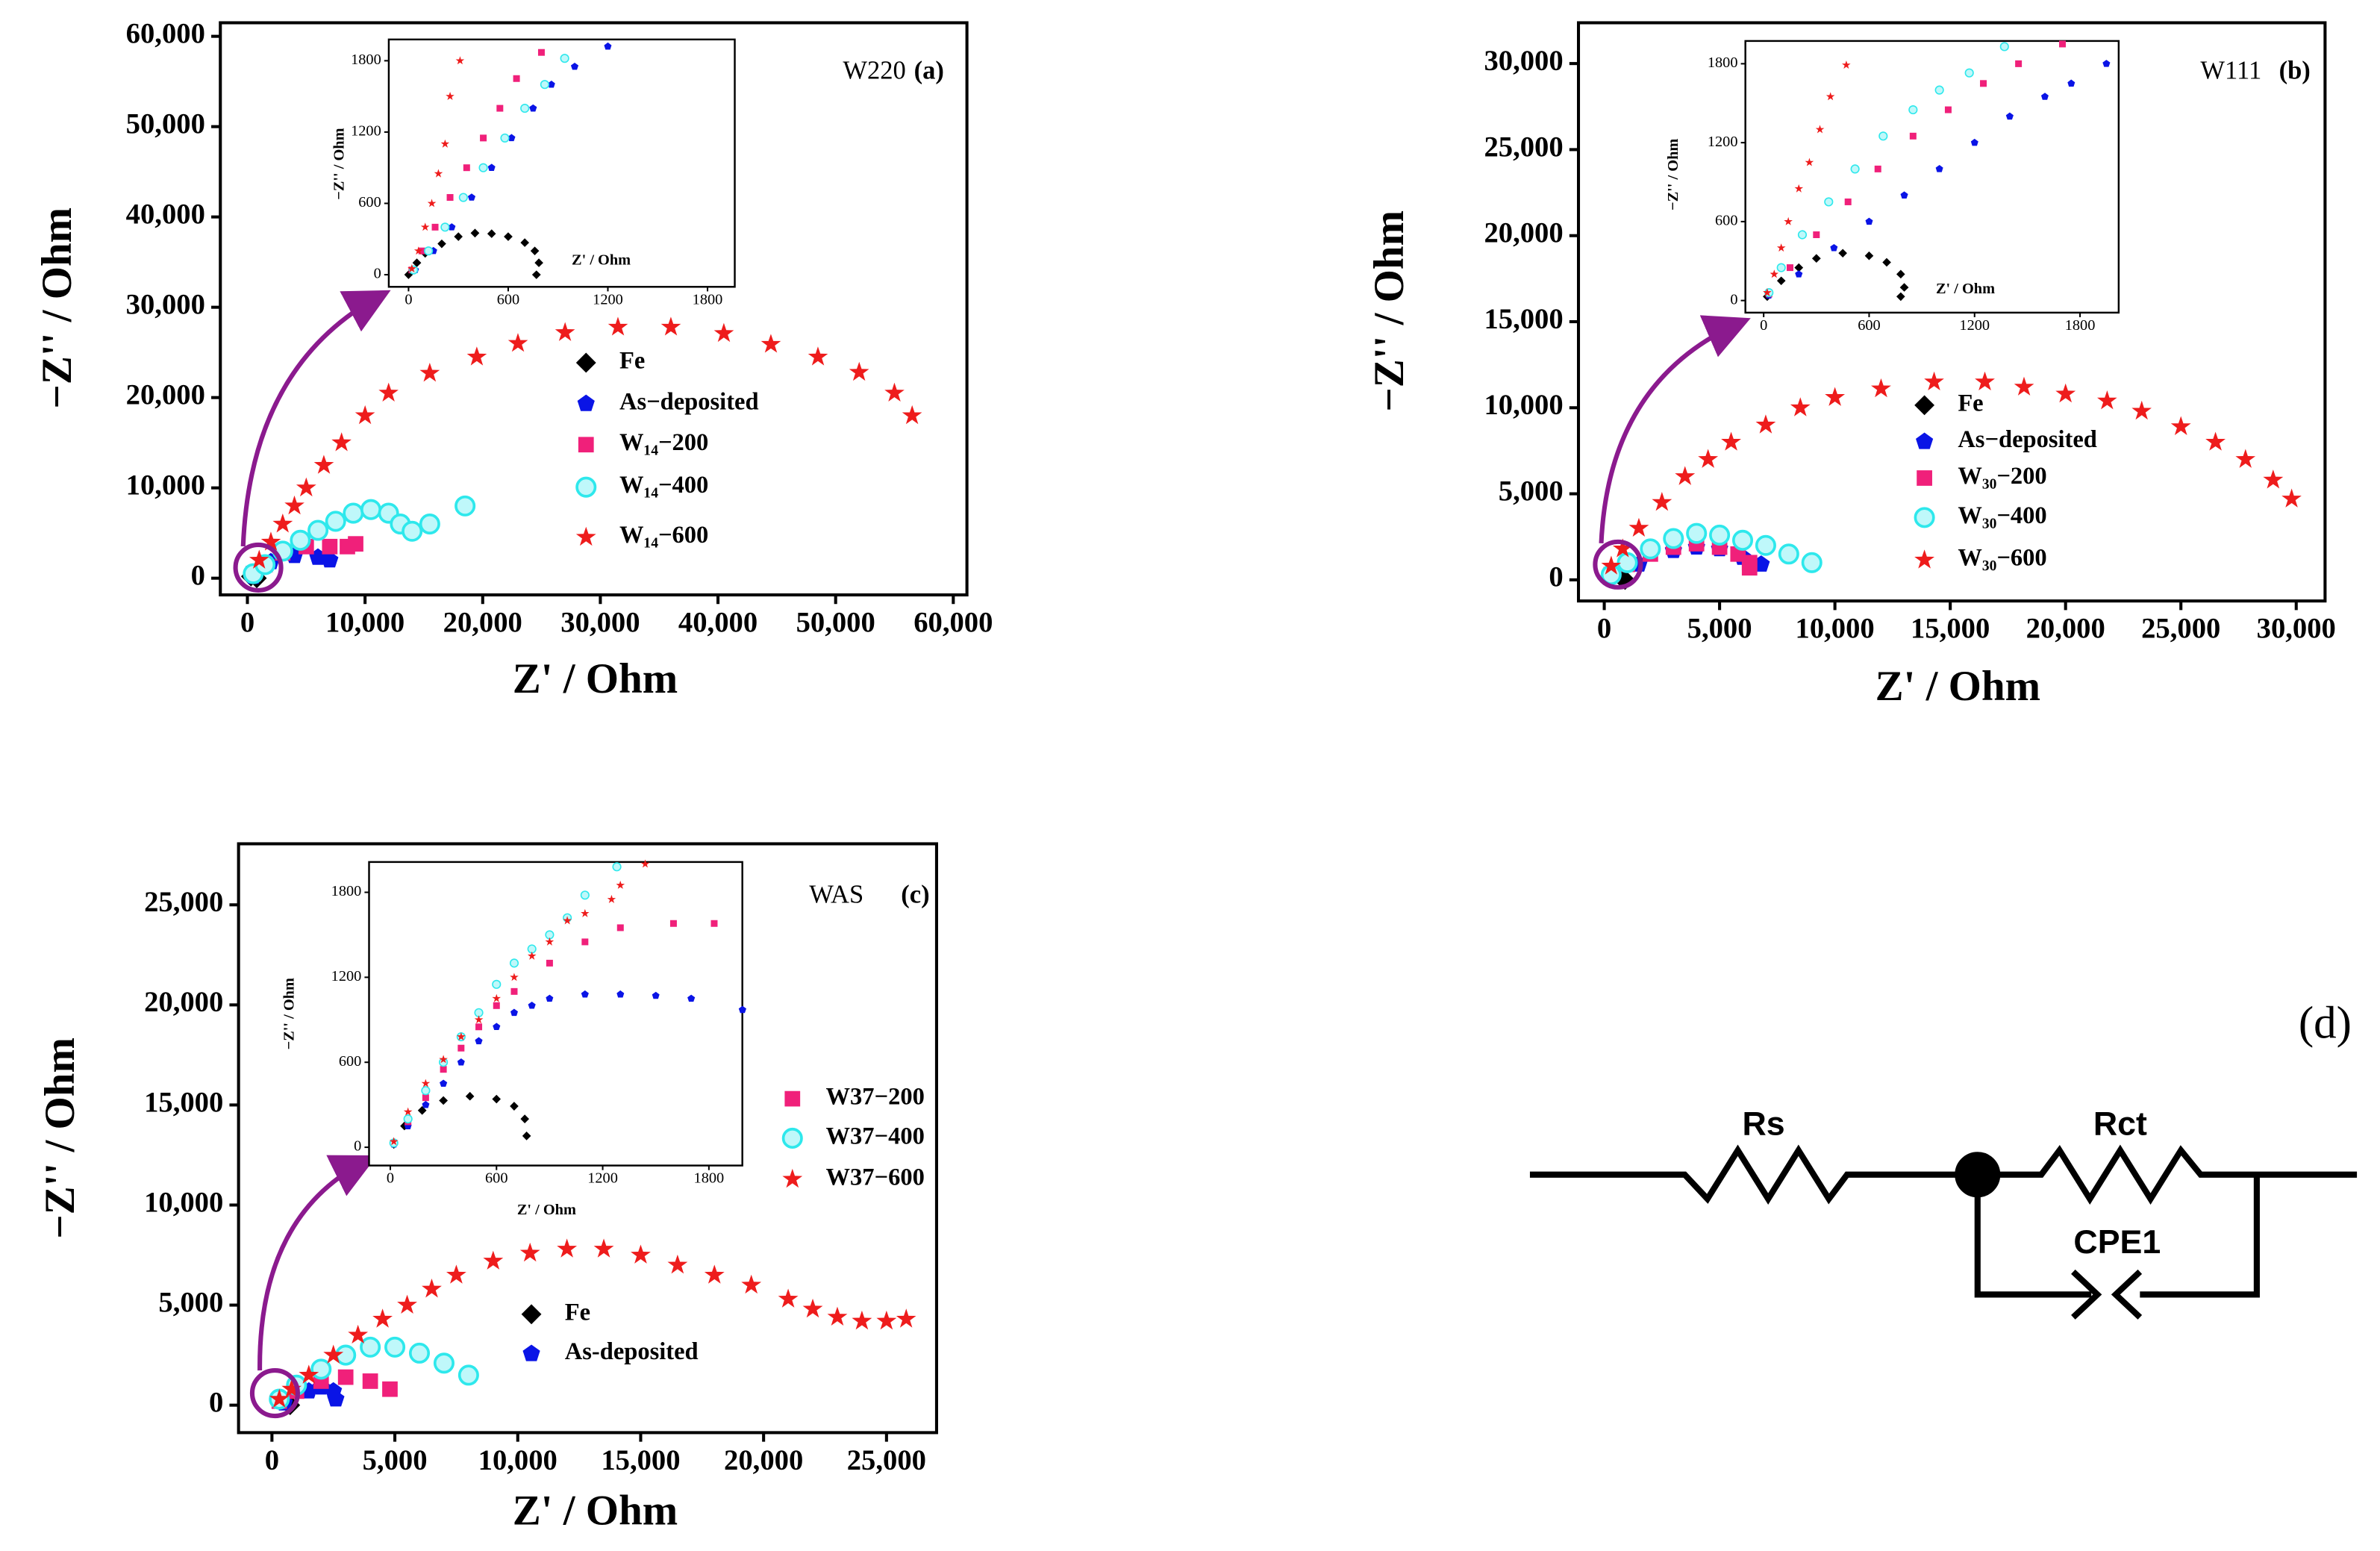  Describe the element at coordinates (2002, 476) in the screenshot. I see `legend-label: W₃₀−200` at that location.